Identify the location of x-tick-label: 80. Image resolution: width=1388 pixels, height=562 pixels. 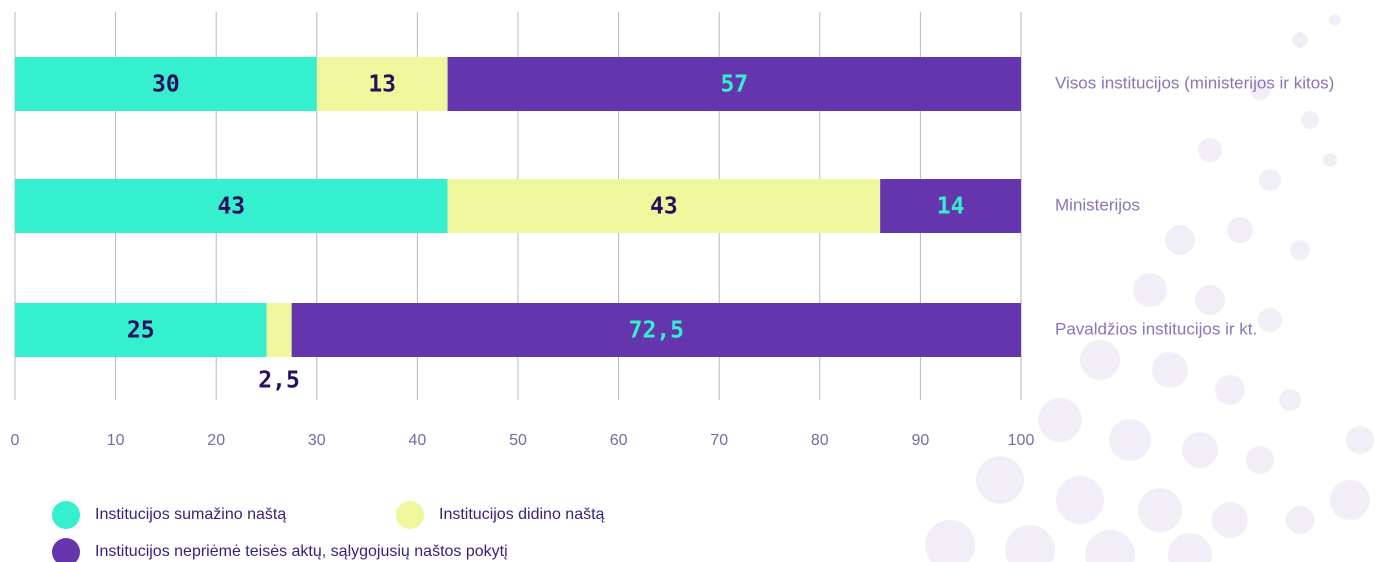
(820, 440).